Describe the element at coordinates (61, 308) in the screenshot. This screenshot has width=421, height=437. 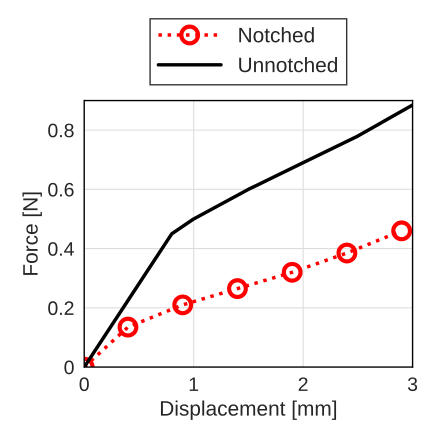
I see `y-tick-label: 0.2` at that location.